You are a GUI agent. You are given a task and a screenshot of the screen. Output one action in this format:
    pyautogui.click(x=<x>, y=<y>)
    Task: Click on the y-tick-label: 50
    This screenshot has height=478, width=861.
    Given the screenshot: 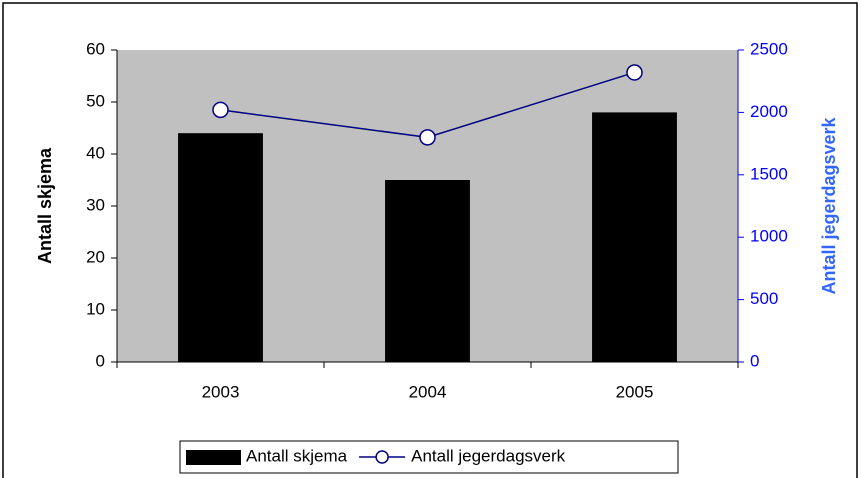 What is the action you would take?
    pyautogui.click(x=95, y=100)
    